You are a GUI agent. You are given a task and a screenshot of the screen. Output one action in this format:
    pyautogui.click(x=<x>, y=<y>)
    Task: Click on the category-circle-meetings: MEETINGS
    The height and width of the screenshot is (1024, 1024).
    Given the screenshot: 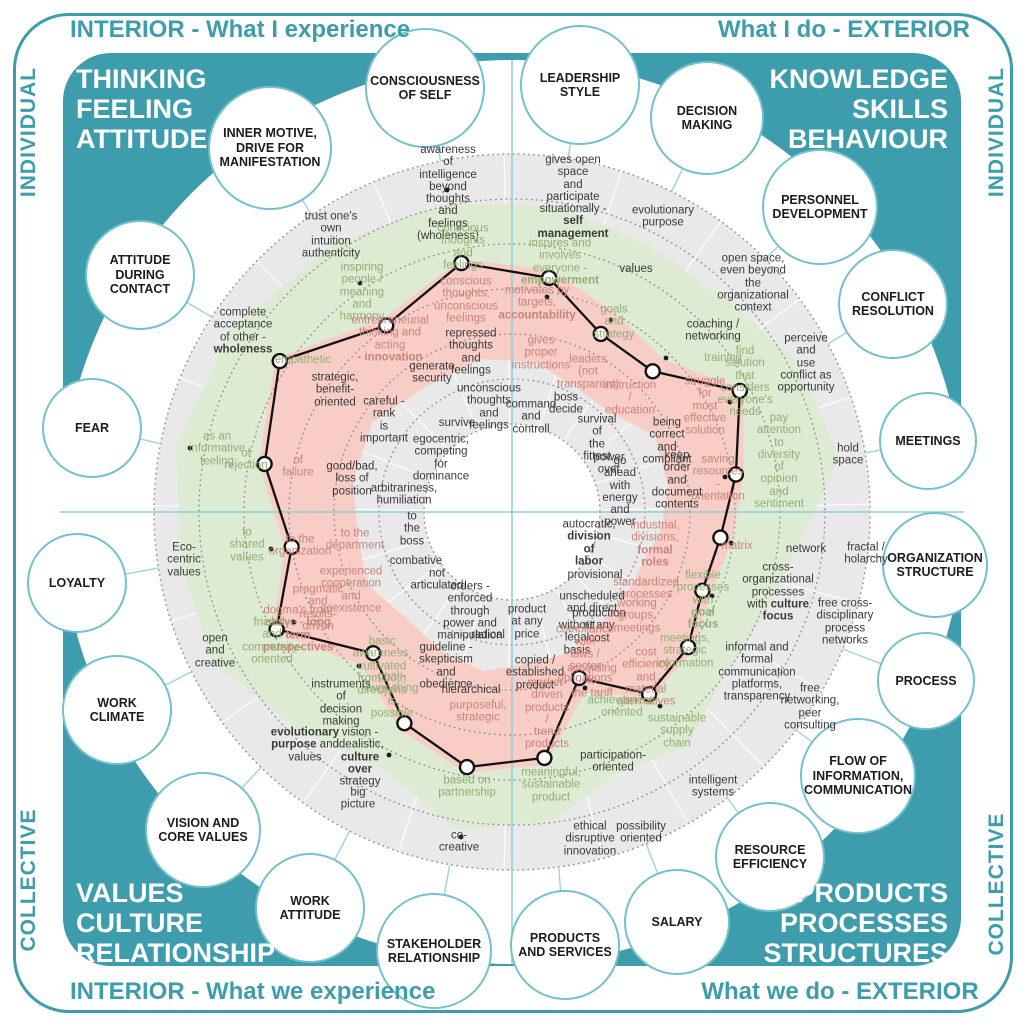 What is the action you would take?
    pyautogui.click(x=928, y=441)
    